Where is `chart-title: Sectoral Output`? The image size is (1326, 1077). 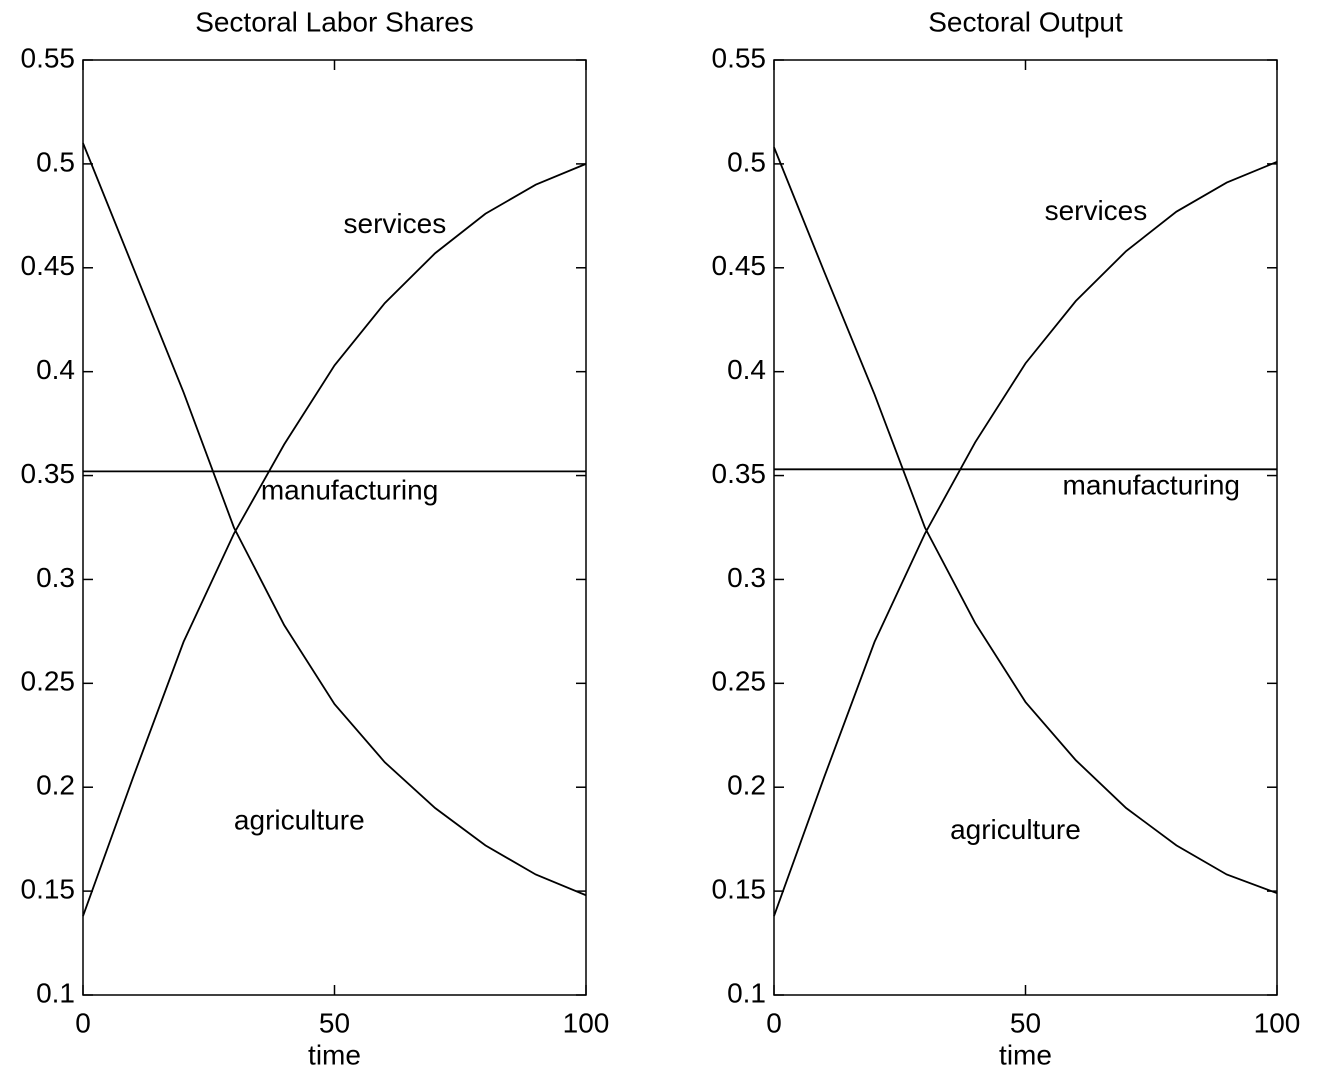 chart-title: Sectoral Output is located at coordinates (1025, 21).